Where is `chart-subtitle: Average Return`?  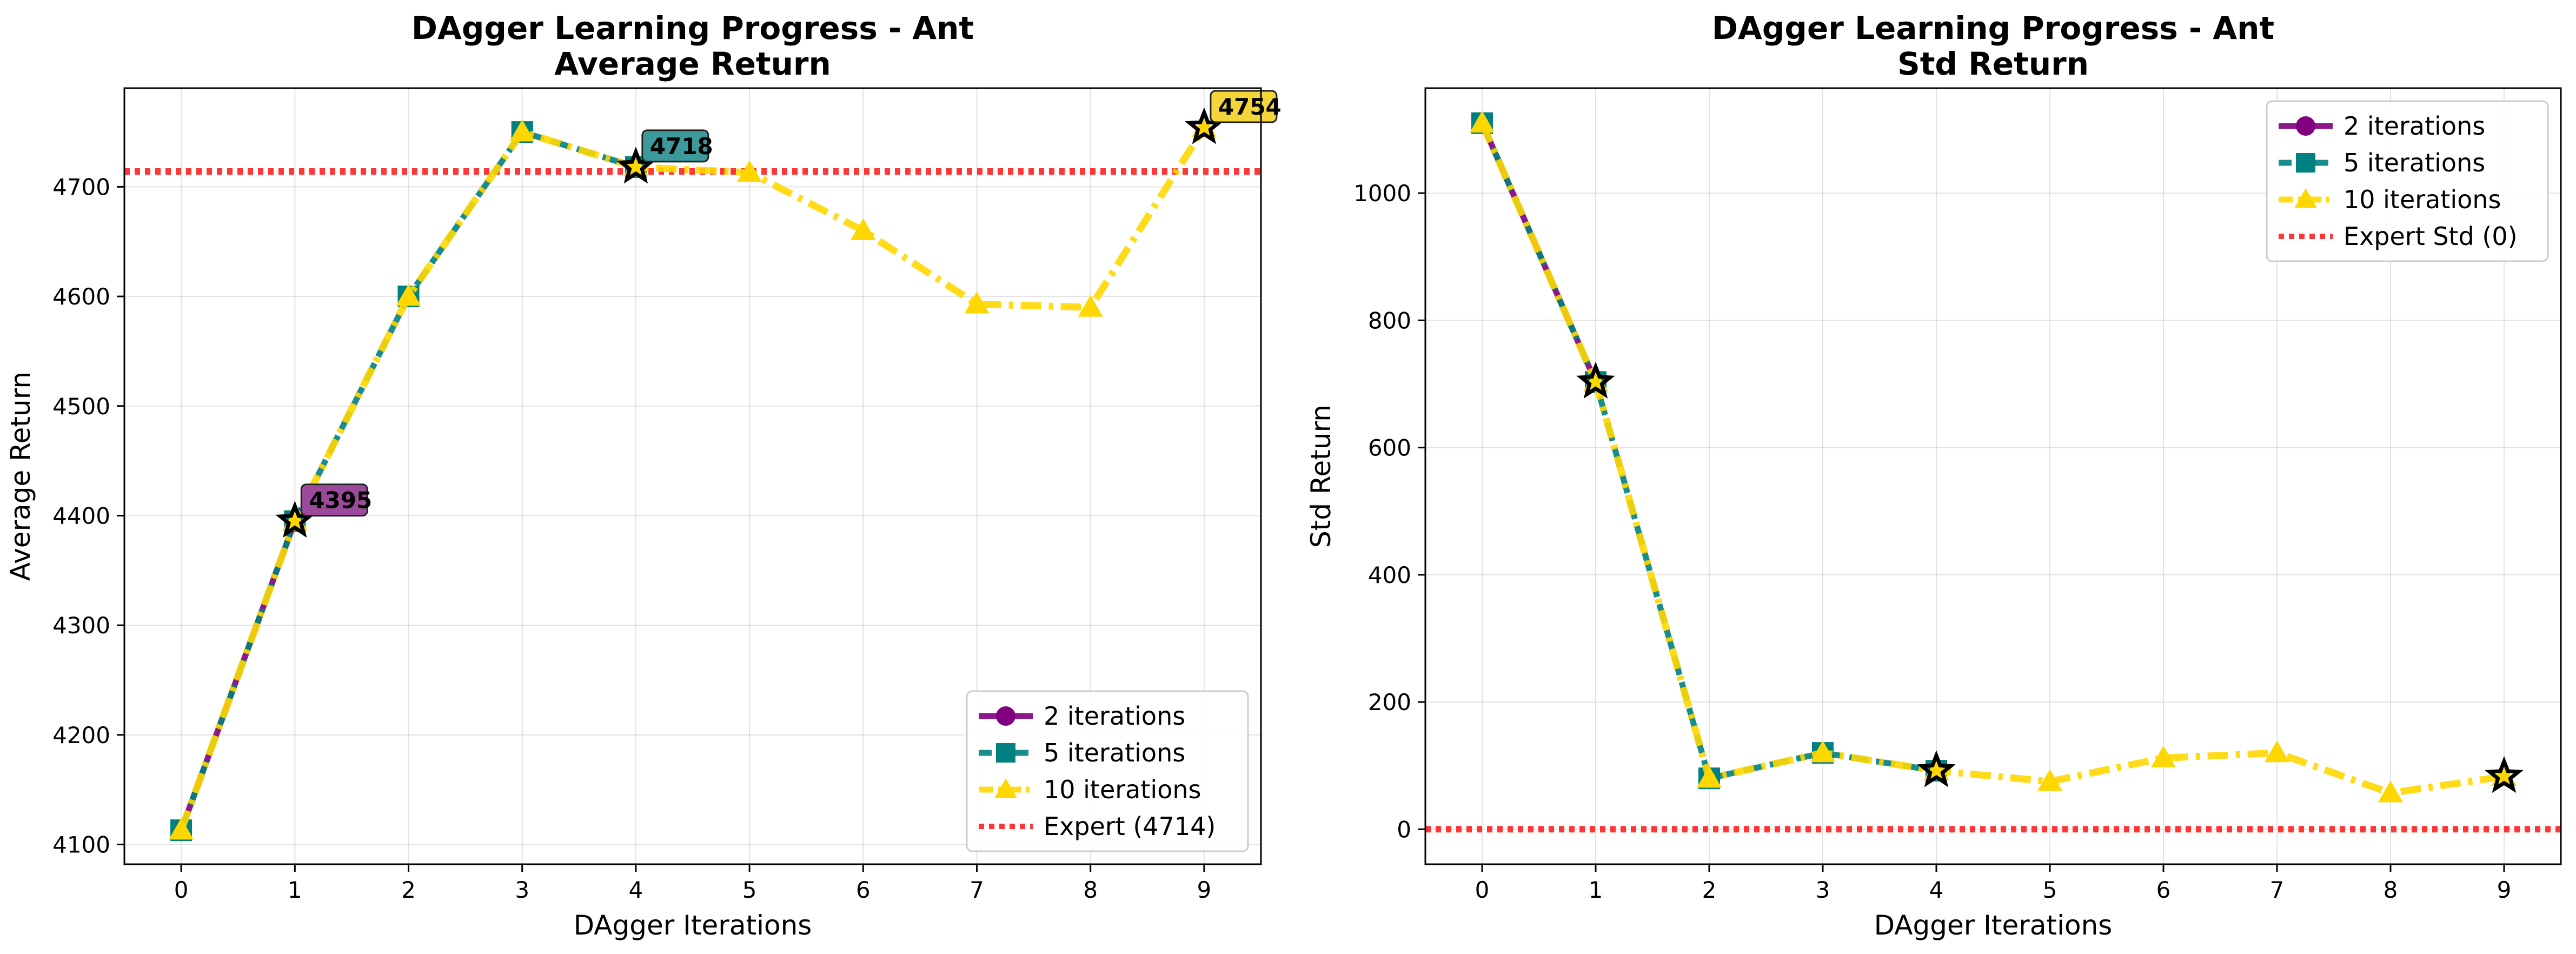
chart-subtitle: Average Return is located at coordinates (692, 64).